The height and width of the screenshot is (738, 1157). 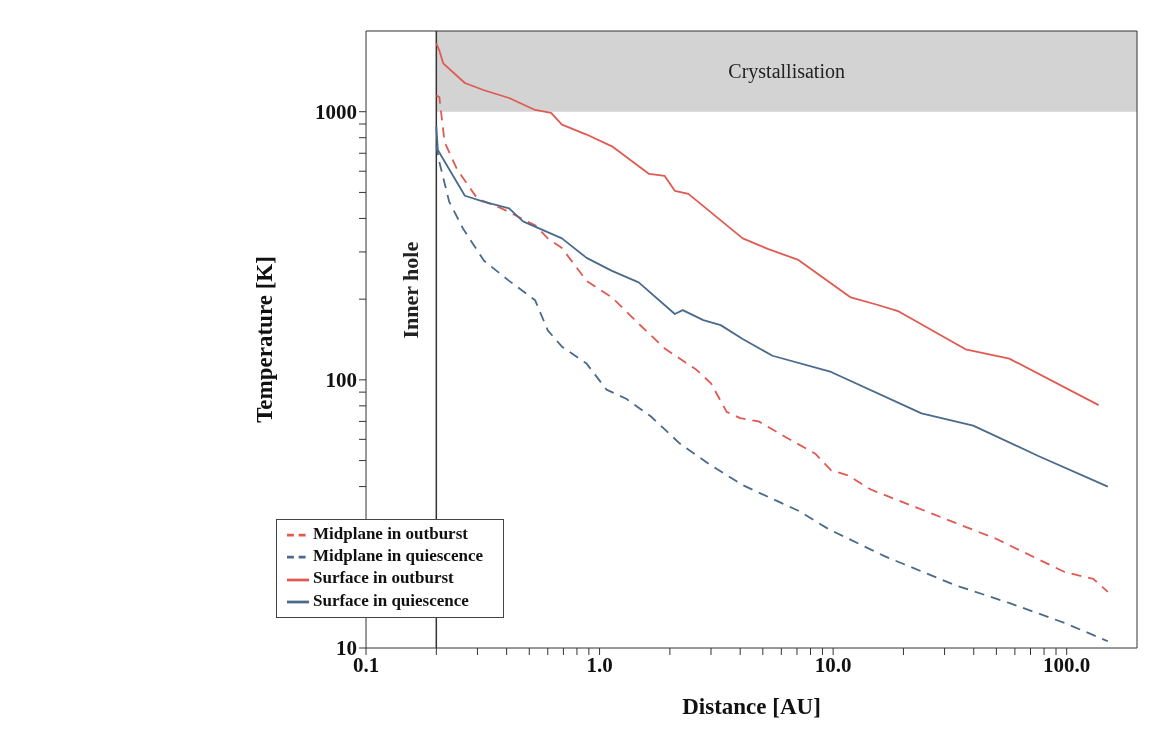 I want to click on ref-line-label: Inner hole, so click(x=411, y=290).